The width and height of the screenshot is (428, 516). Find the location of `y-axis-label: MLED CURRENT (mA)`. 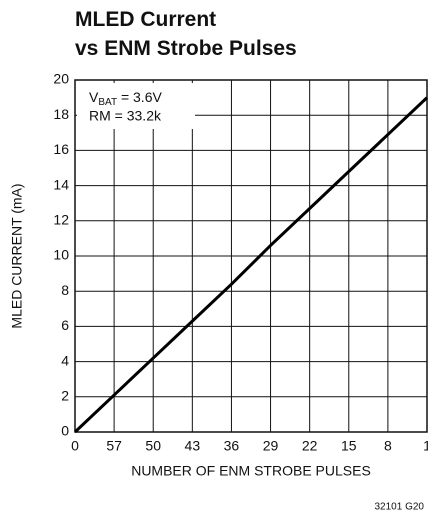

y-axis-label: MLED CURRENT (mA) is located at coordinates (17, 255).